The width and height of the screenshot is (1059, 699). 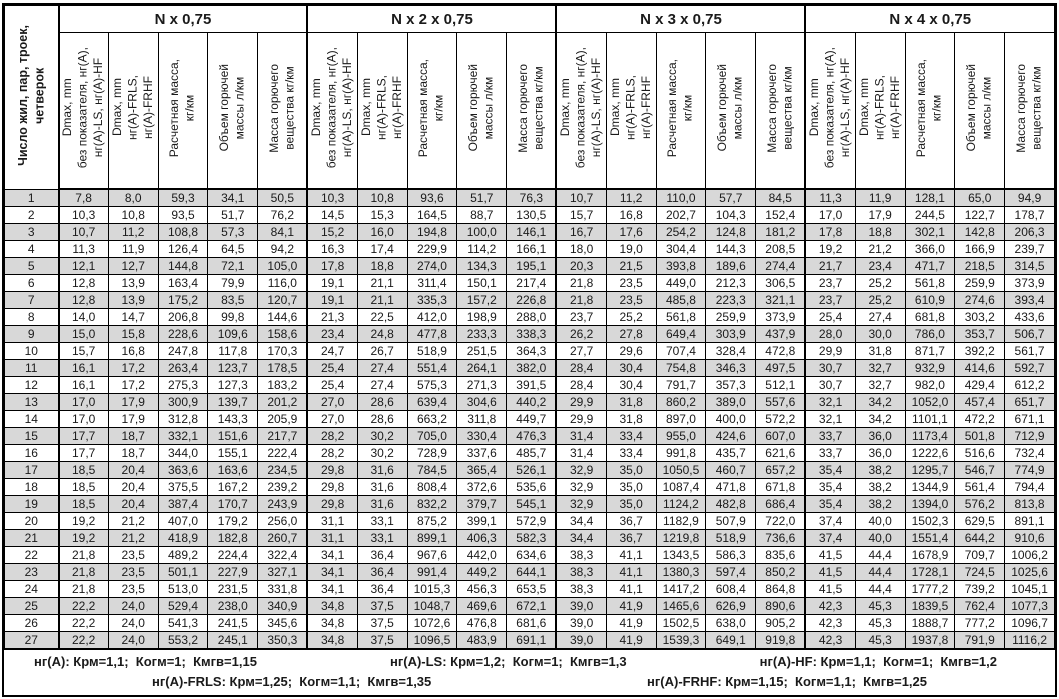 I want to click on cell: 345,6, so click(x=282, y=623).